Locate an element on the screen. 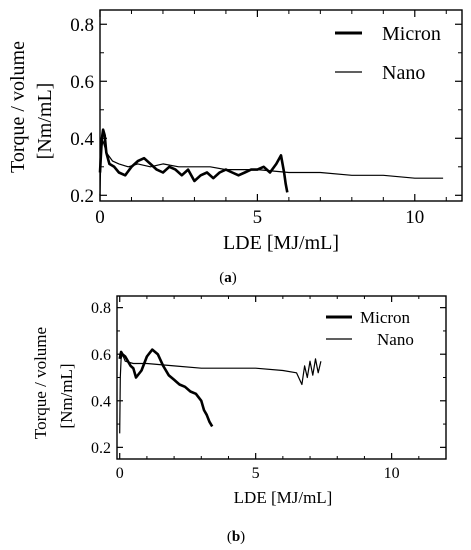  panel-a-legend: Micron Nano is located at coordinates (388, 53).